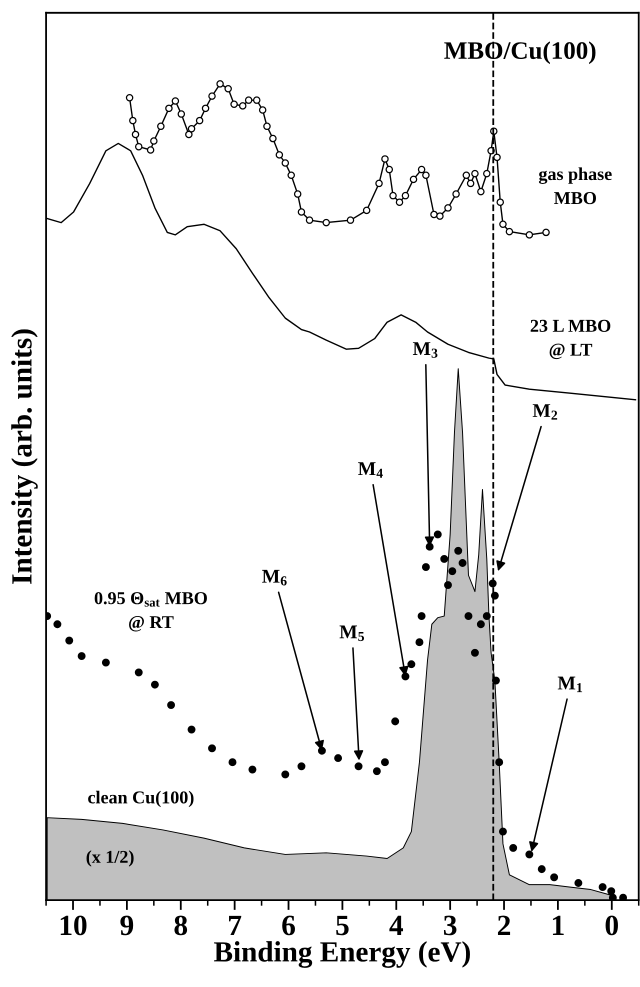  I want to click on x-tick-label: 8, so click(181, 926).